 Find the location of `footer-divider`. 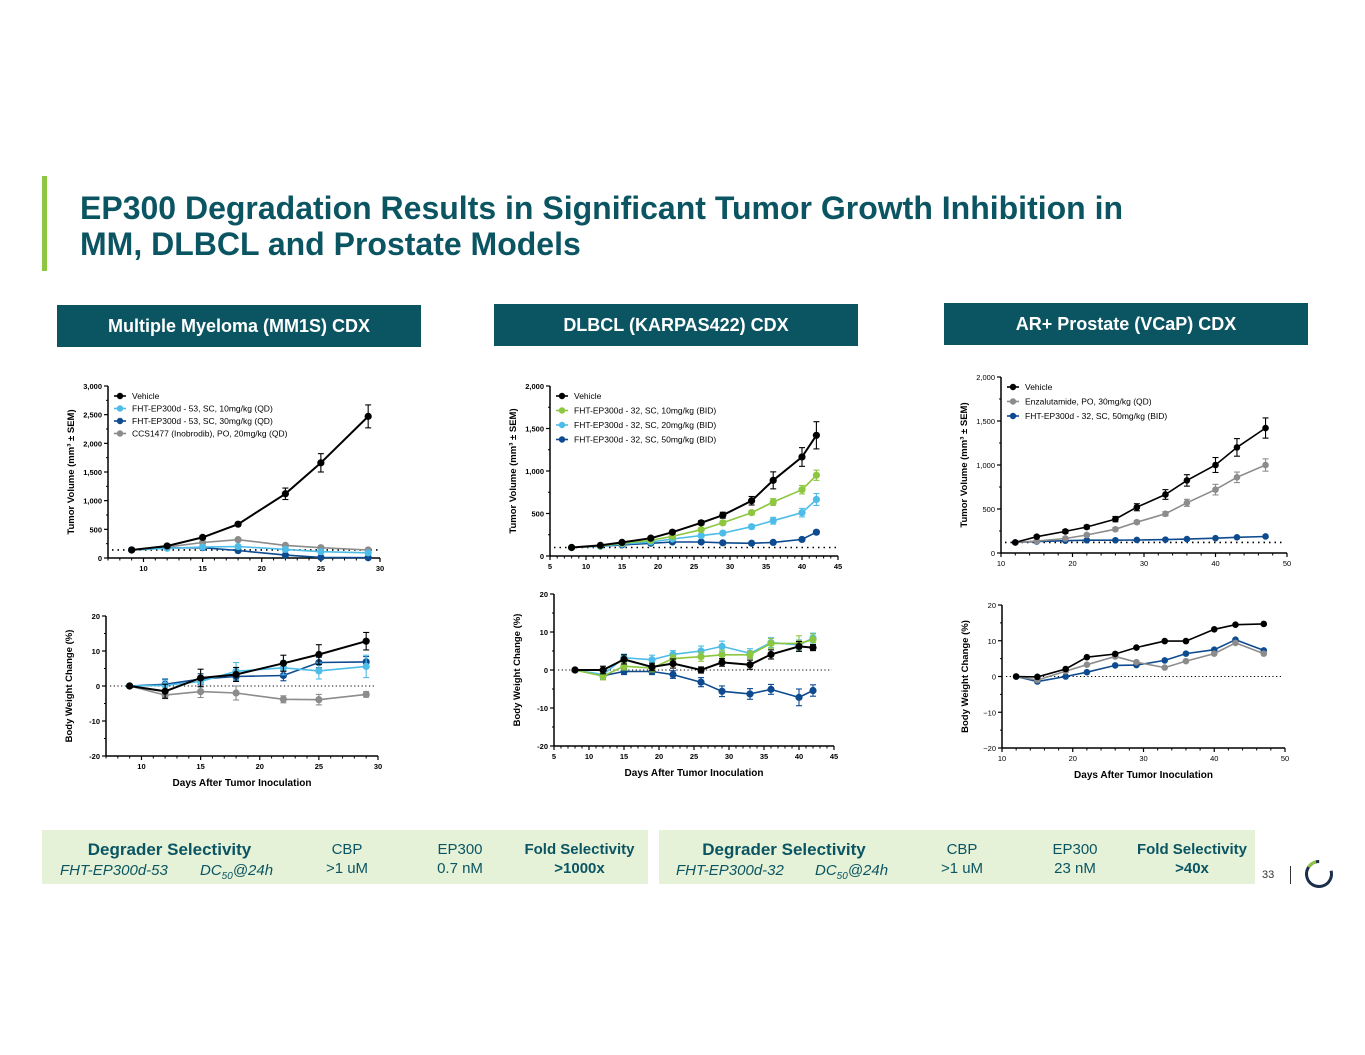

footer-divider is located at coordinates (1290, 875).